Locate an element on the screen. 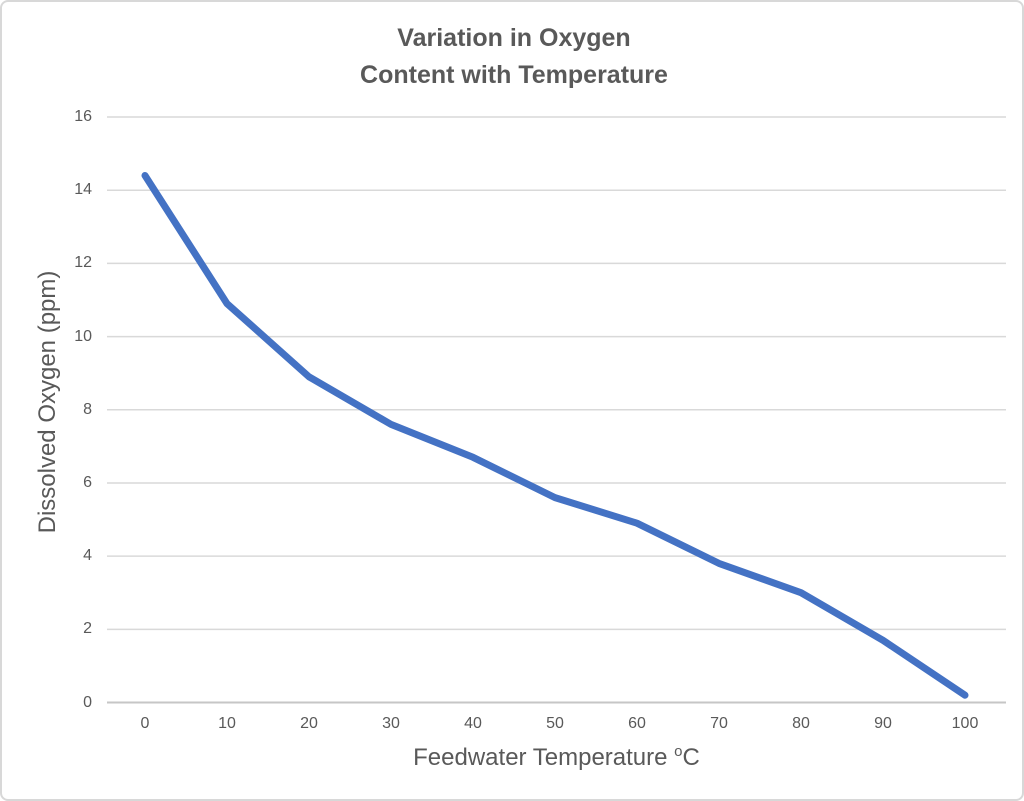 Image resolution: width=1024 pixels, height=801 pixels. x-tick-label: 50 is located at coordinates (555, 723).